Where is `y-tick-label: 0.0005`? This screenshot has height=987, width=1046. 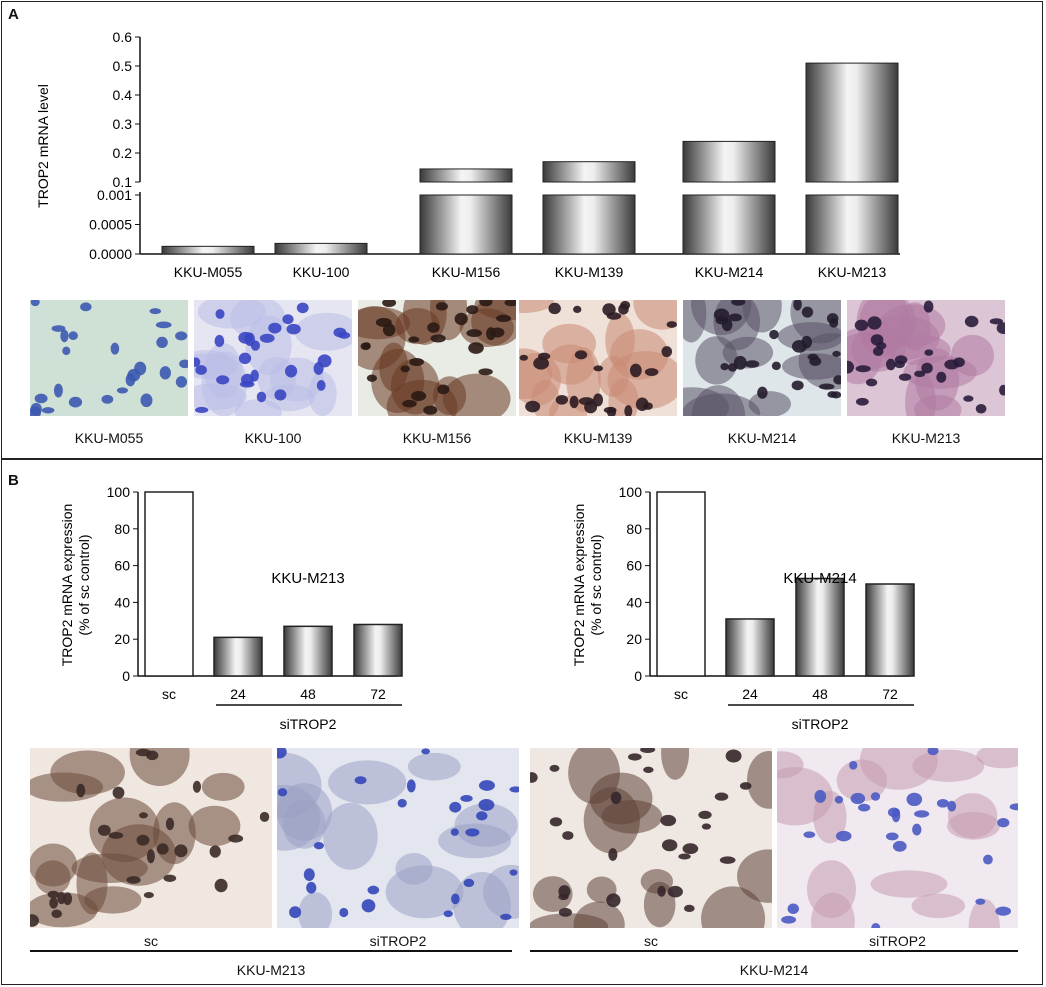
y-tick-label: 0.0005 is located at coordinates (110, 225).